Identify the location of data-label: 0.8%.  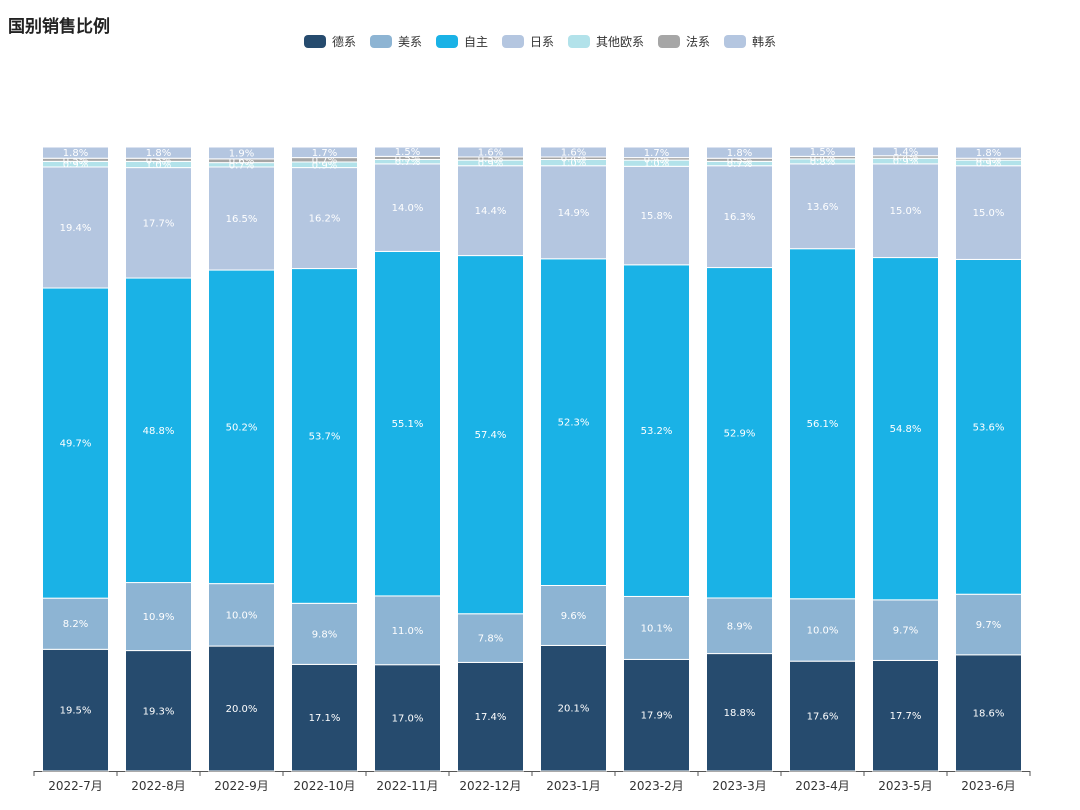
(822, 162).